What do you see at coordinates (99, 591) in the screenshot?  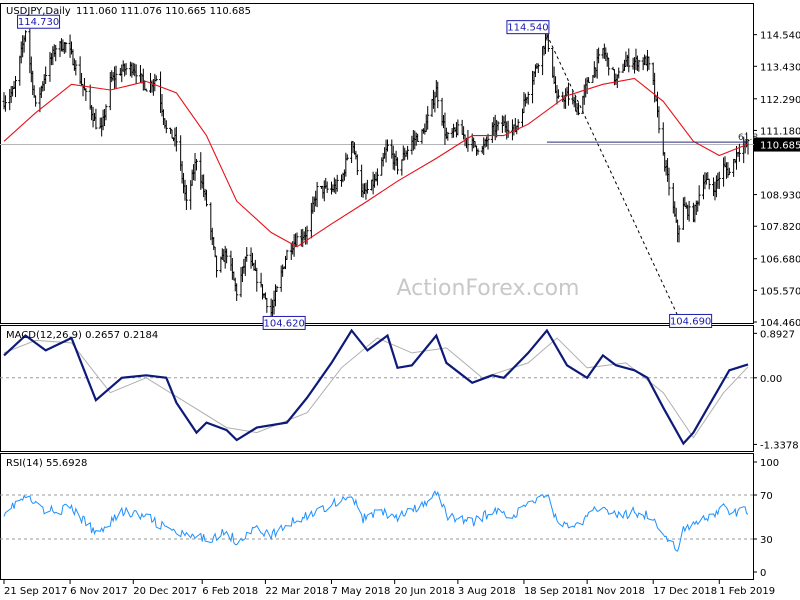 I see `x-tick-label: 6 Nov 2017` at bounding box center [99, 591].